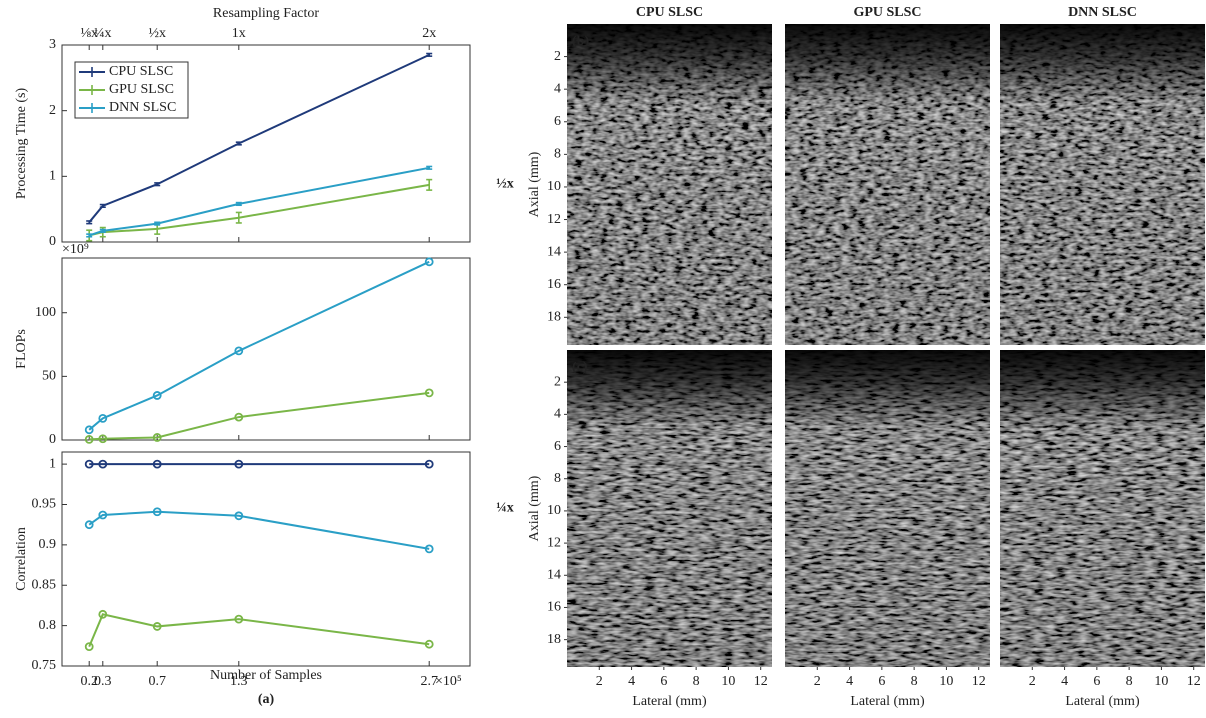  Describe the element at coordinates (505, 508) in the screenshot. I see `row-label: ¼x` at that location.